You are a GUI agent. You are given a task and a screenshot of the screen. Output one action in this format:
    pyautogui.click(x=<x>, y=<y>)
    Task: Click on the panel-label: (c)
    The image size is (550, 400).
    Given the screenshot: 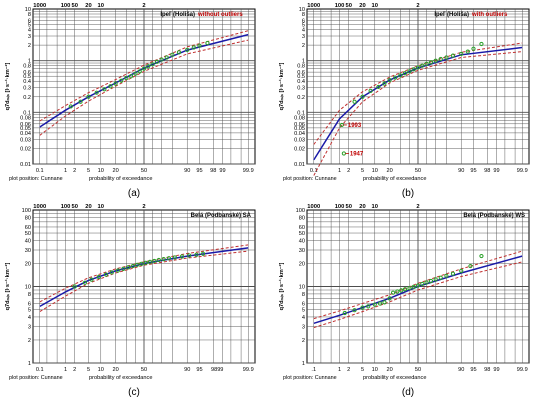 What is the action you would take?
    pyautogui.click(x=134, y=392)
    